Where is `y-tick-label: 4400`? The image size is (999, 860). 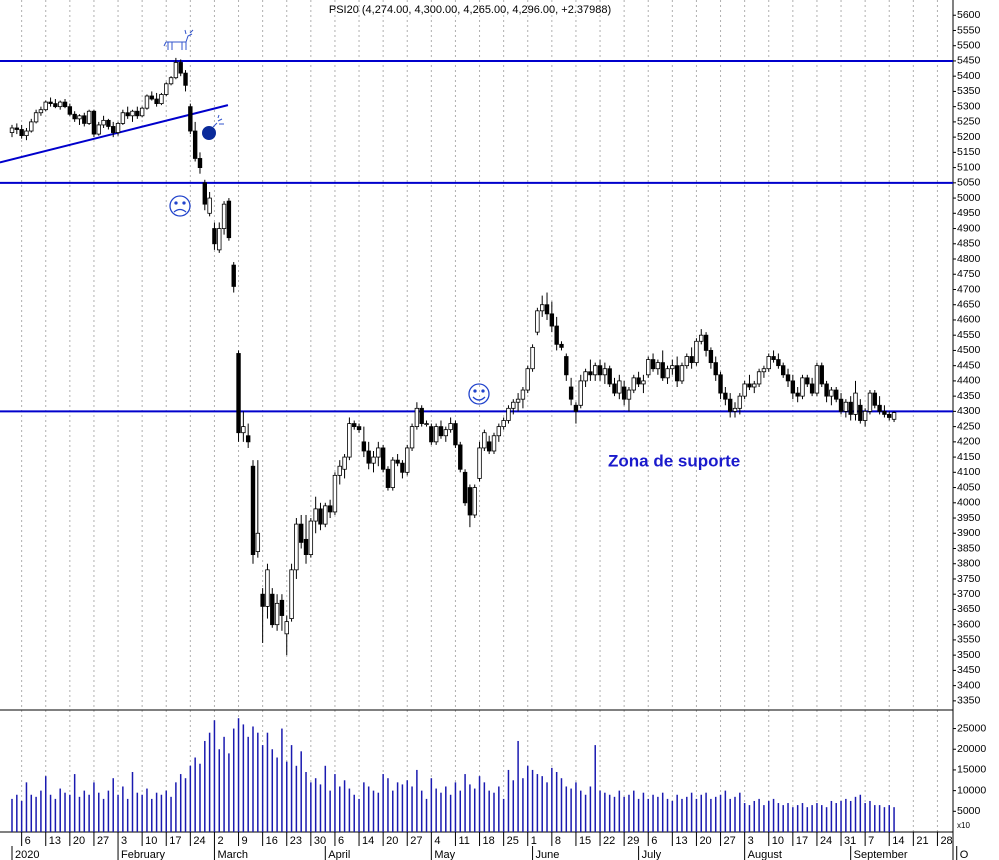 y-tick-label: 4400 is located at coordinates (969, 381).